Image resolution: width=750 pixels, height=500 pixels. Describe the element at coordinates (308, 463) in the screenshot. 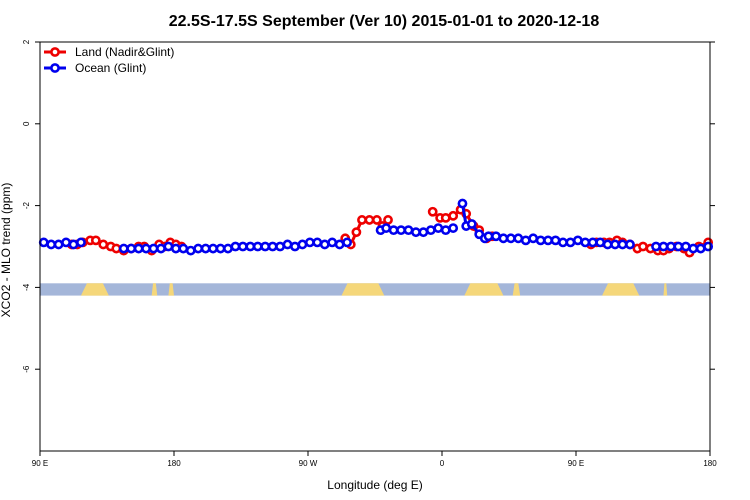

I see `x-tick-label: 90 W` at that location.